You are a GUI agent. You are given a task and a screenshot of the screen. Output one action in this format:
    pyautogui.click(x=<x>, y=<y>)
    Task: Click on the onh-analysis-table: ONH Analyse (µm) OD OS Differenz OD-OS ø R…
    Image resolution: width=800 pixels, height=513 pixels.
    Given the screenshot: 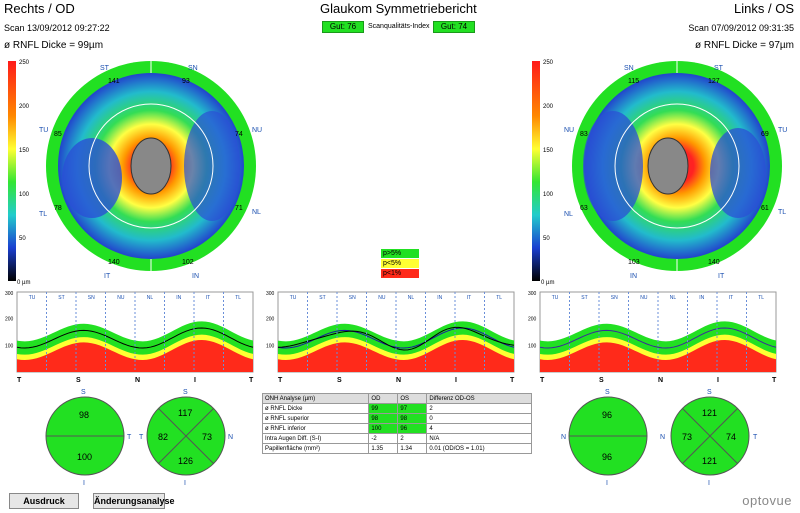 What is the action you would take?
    pyautogui.click(x=396, y=423)
    